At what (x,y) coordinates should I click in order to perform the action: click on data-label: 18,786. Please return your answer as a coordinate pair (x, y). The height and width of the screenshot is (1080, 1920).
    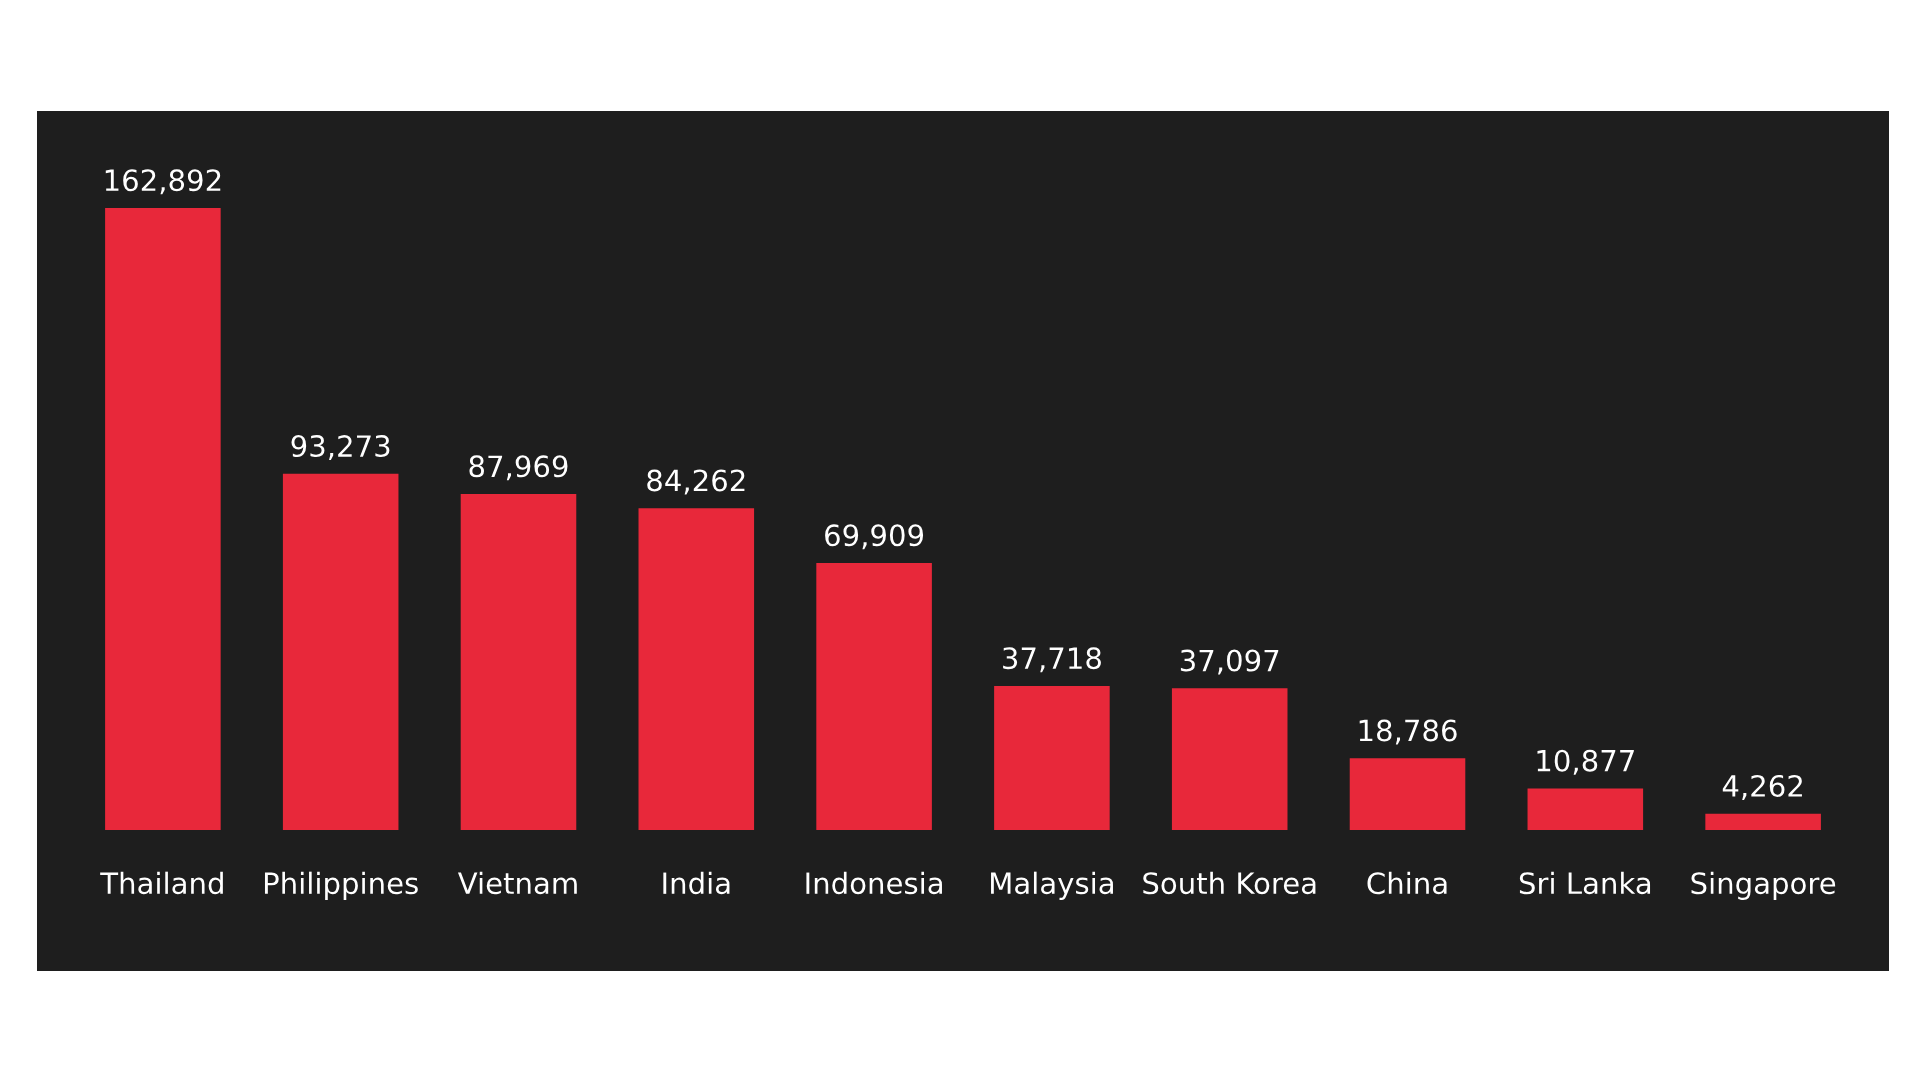
    Looking at the image, I should click on (1408, 732).